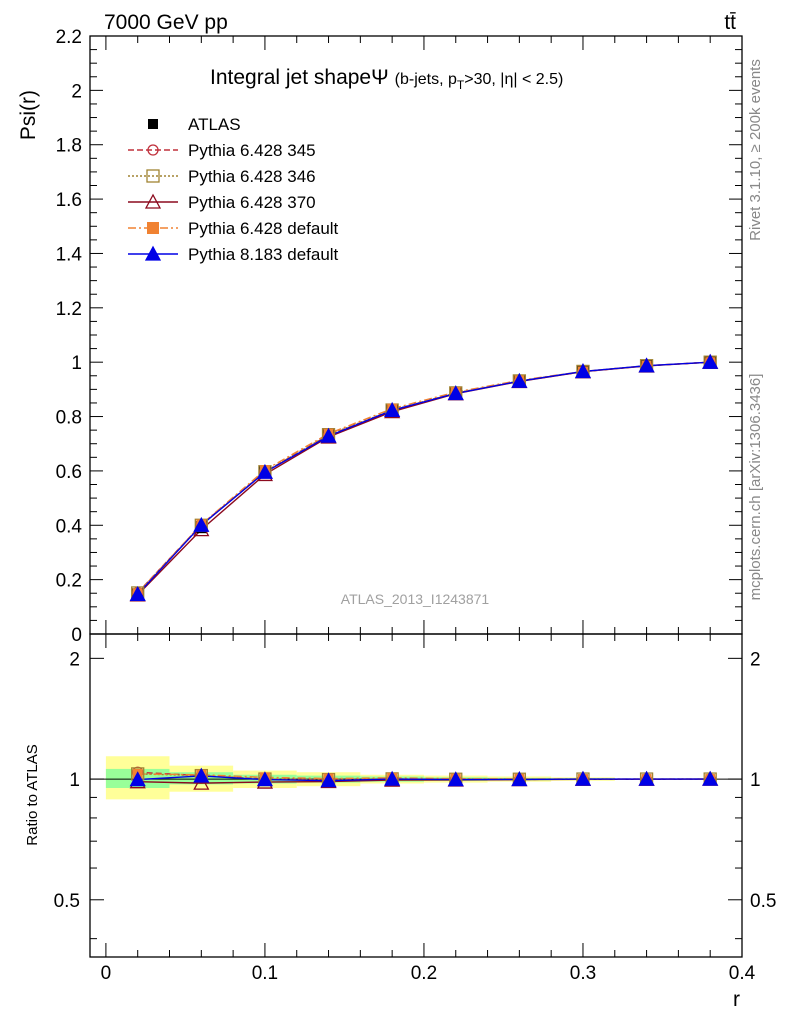  I want to click on legend-label-p345: Pythia 6.428 345, so click(252, 150).